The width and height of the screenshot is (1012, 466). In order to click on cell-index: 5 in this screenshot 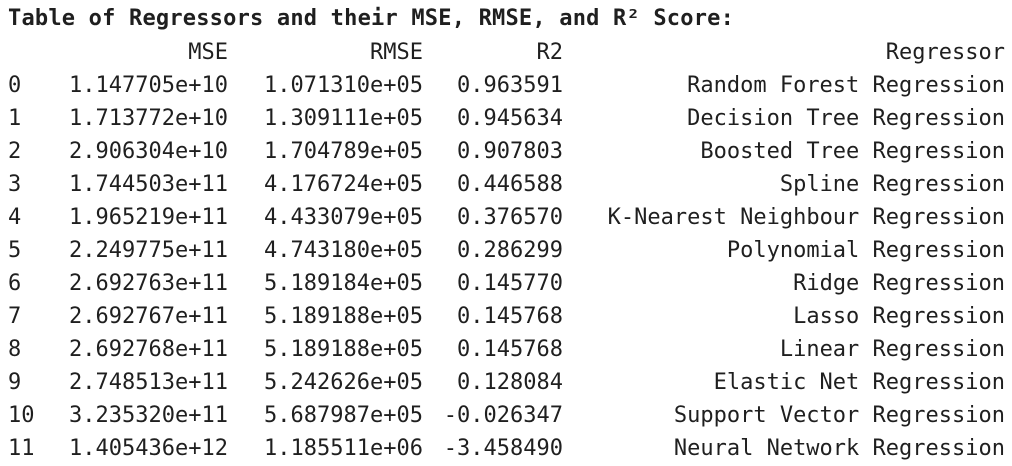, I will do `click(15, 250)`.